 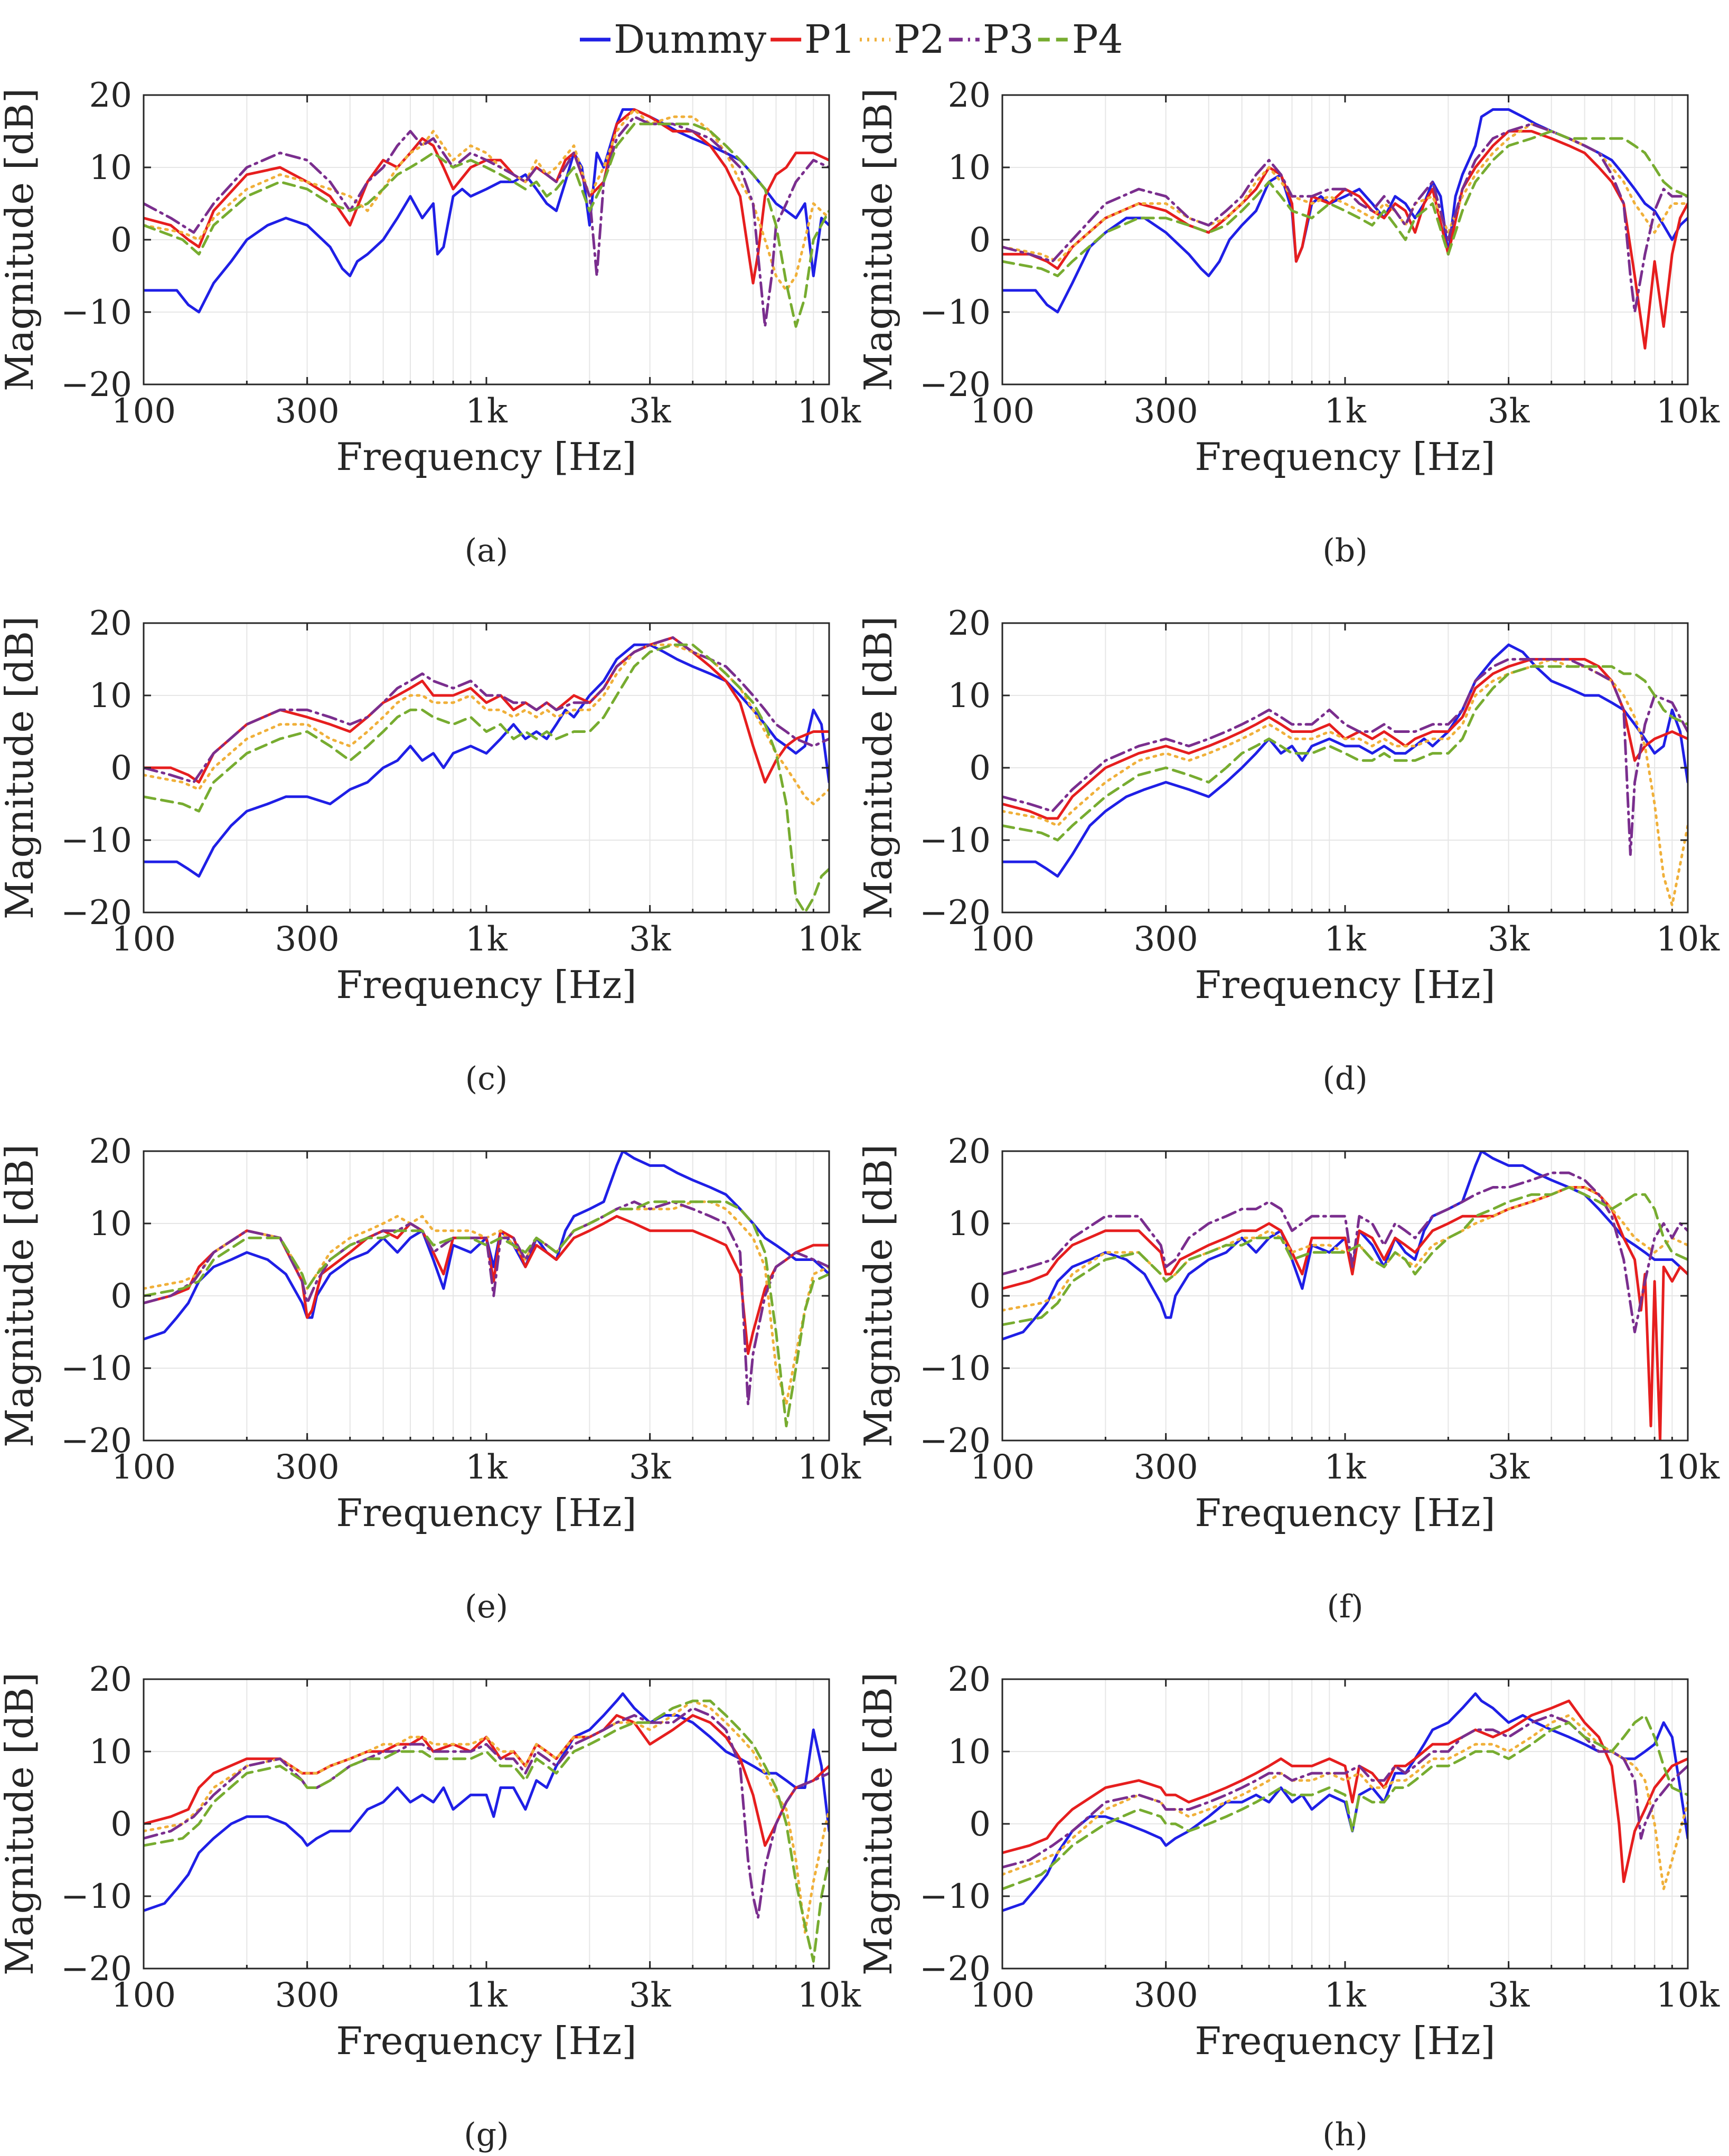 What do you see at coordinates (830, 39) in the screenshot?
I see `legend-label-p1: P1` at bounding box center [830, 39].